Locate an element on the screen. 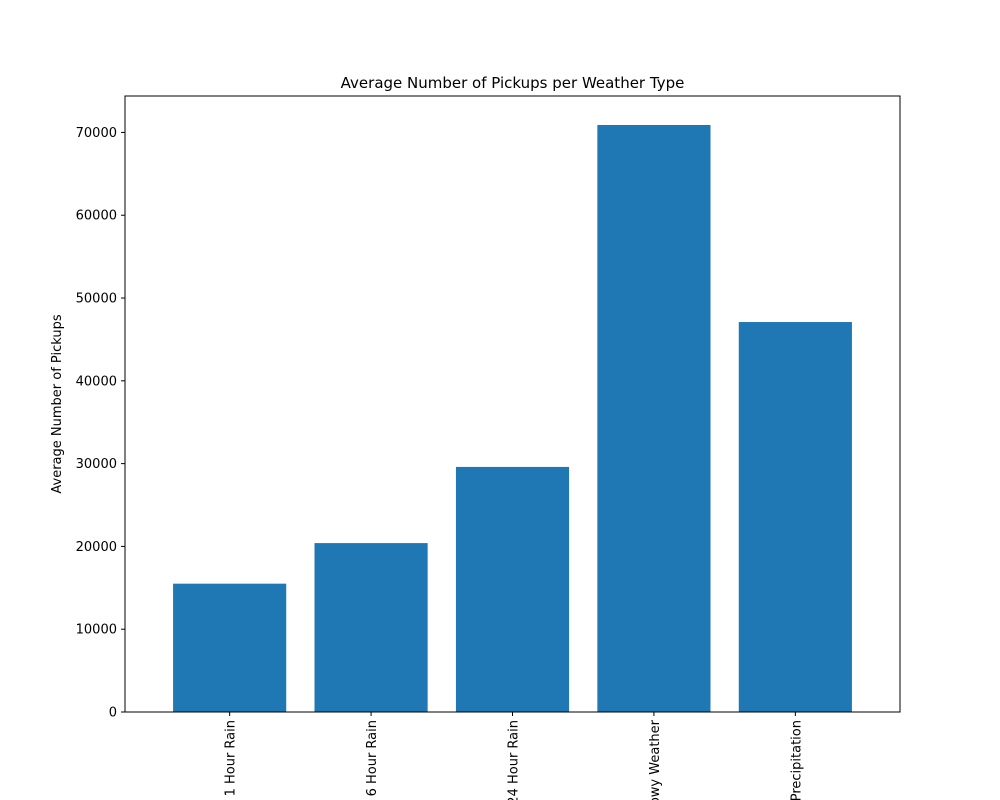 The width and height of the screenshot is (1000, 800). bar-24-hour-rain is located at coordinates (512, 589).